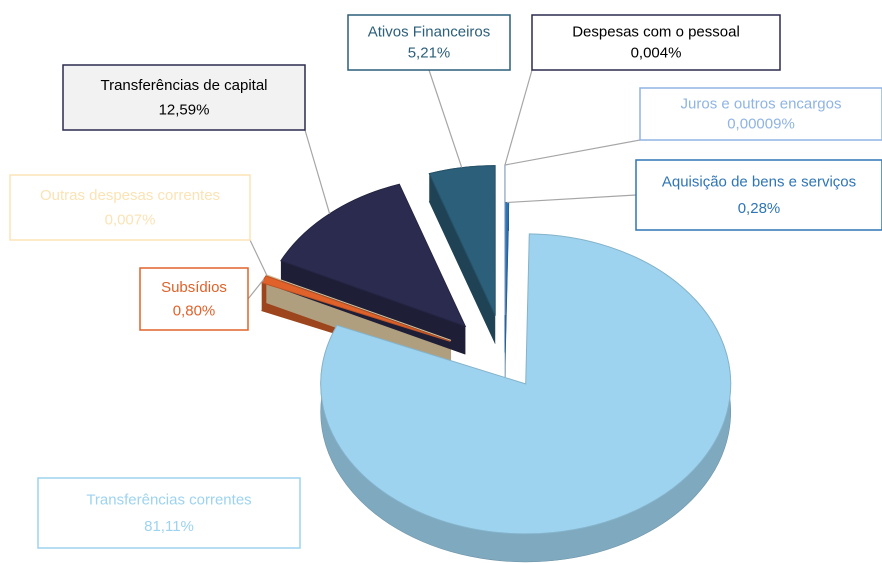  What do you see at coordinates (184, 109) in the screenshot?
I see `value-label: 12,59%` at bounding box center [184, 109].